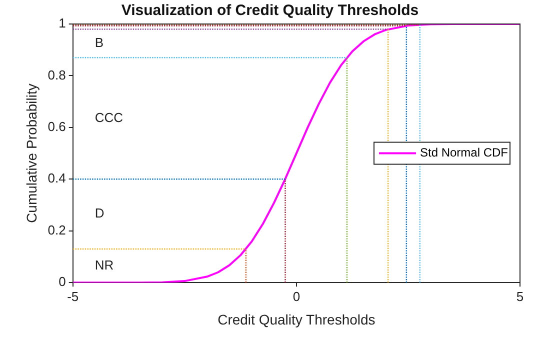  I want to click on y-tick-label: 1, so click(62, 23).